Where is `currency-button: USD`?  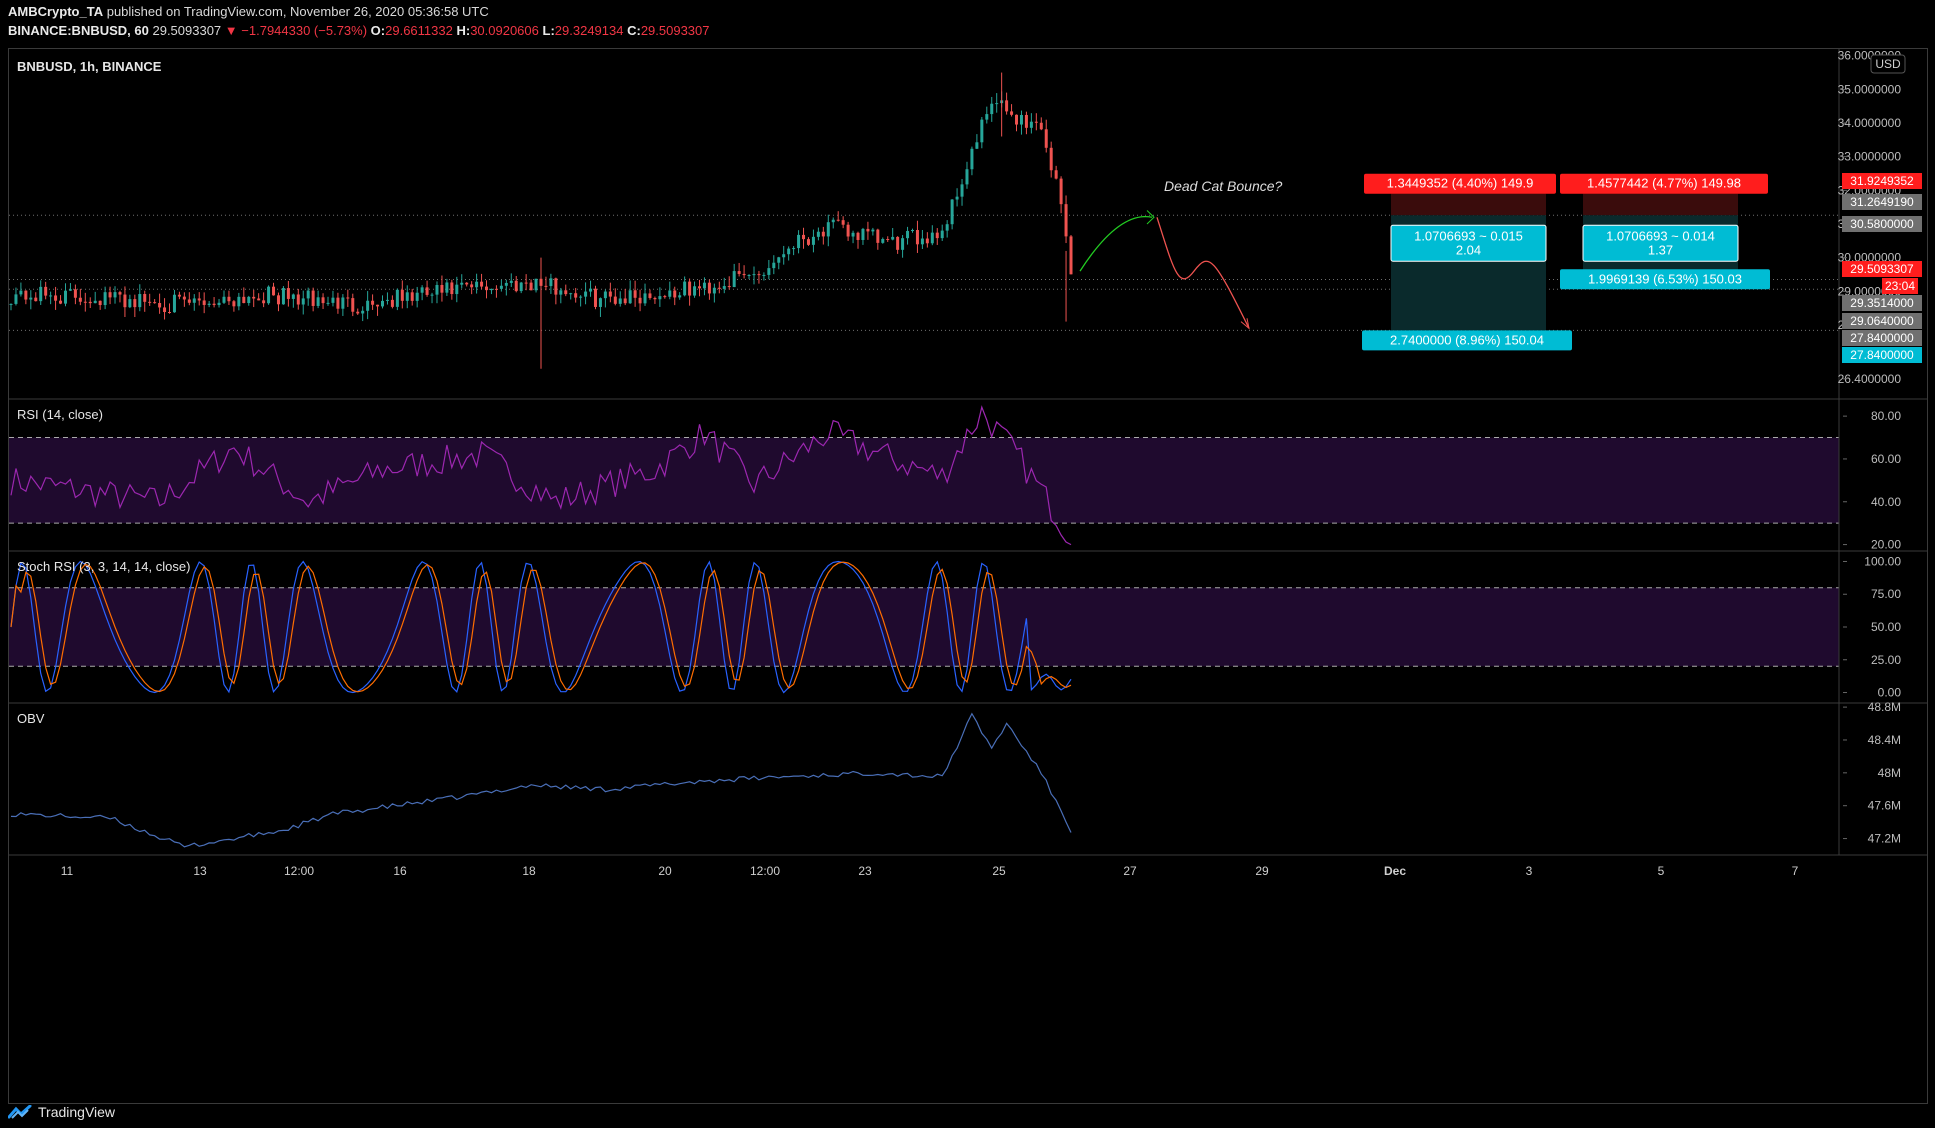
currency-button: USD is located at coordinates (1888, 64).